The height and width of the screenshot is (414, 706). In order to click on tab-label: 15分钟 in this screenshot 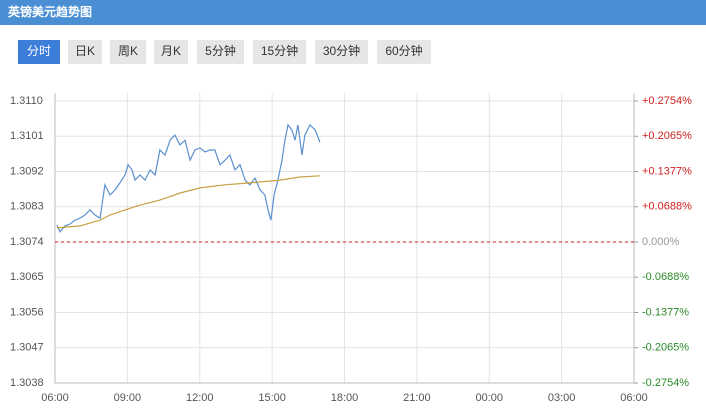, I will do `click(279, 50)`.